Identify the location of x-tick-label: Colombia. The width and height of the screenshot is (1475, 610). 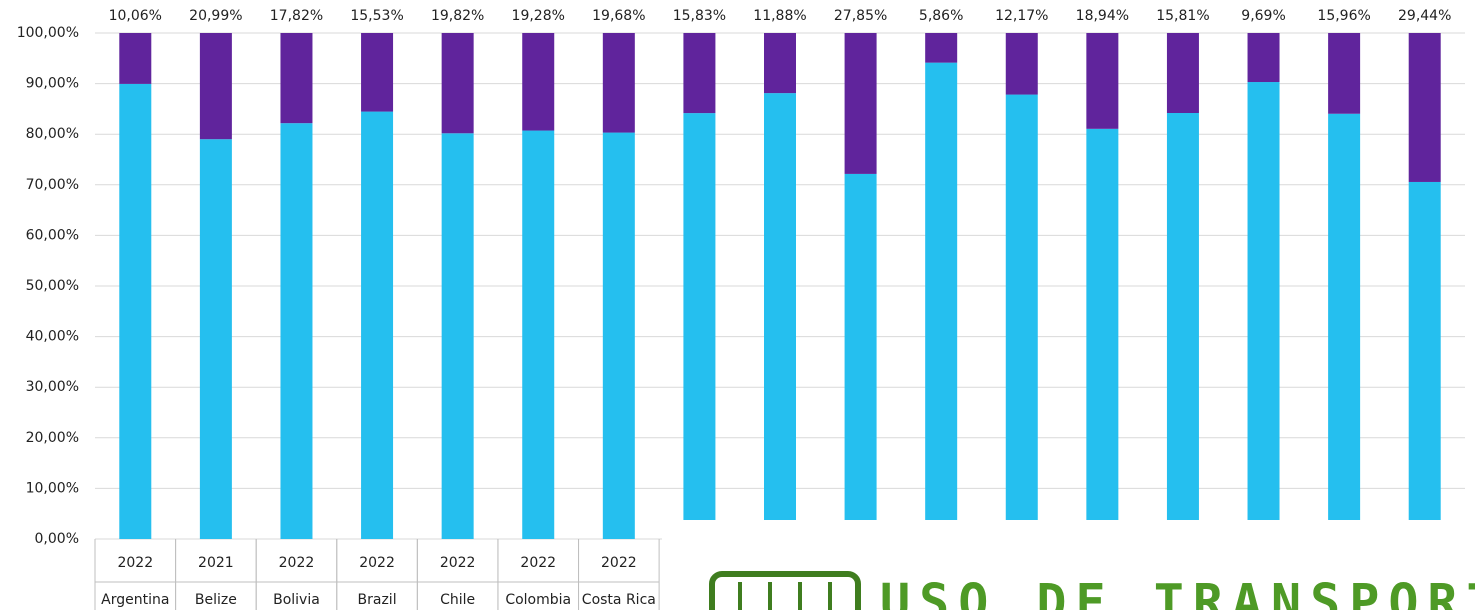
(538, 600).